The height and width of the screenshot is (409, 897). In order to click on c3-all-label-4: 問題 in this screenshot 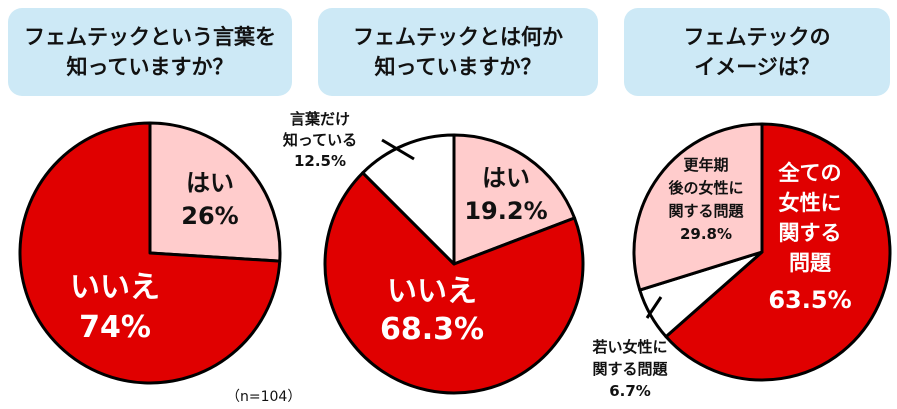, I will do `click(810, 263)`.